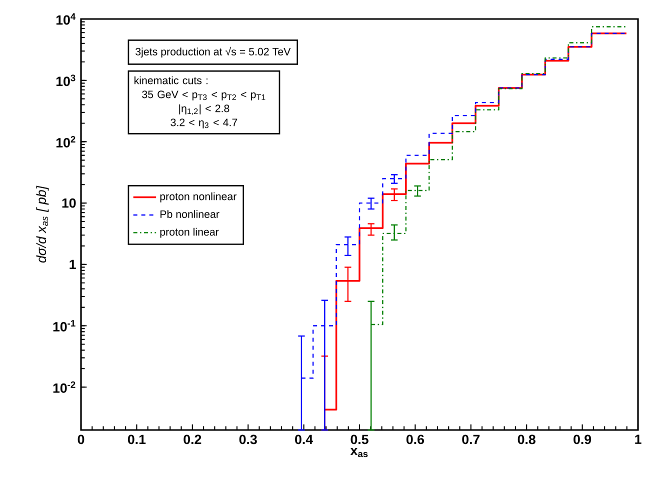  I want to click on x-axis-title: x$_{as}$, so click(359, 453).